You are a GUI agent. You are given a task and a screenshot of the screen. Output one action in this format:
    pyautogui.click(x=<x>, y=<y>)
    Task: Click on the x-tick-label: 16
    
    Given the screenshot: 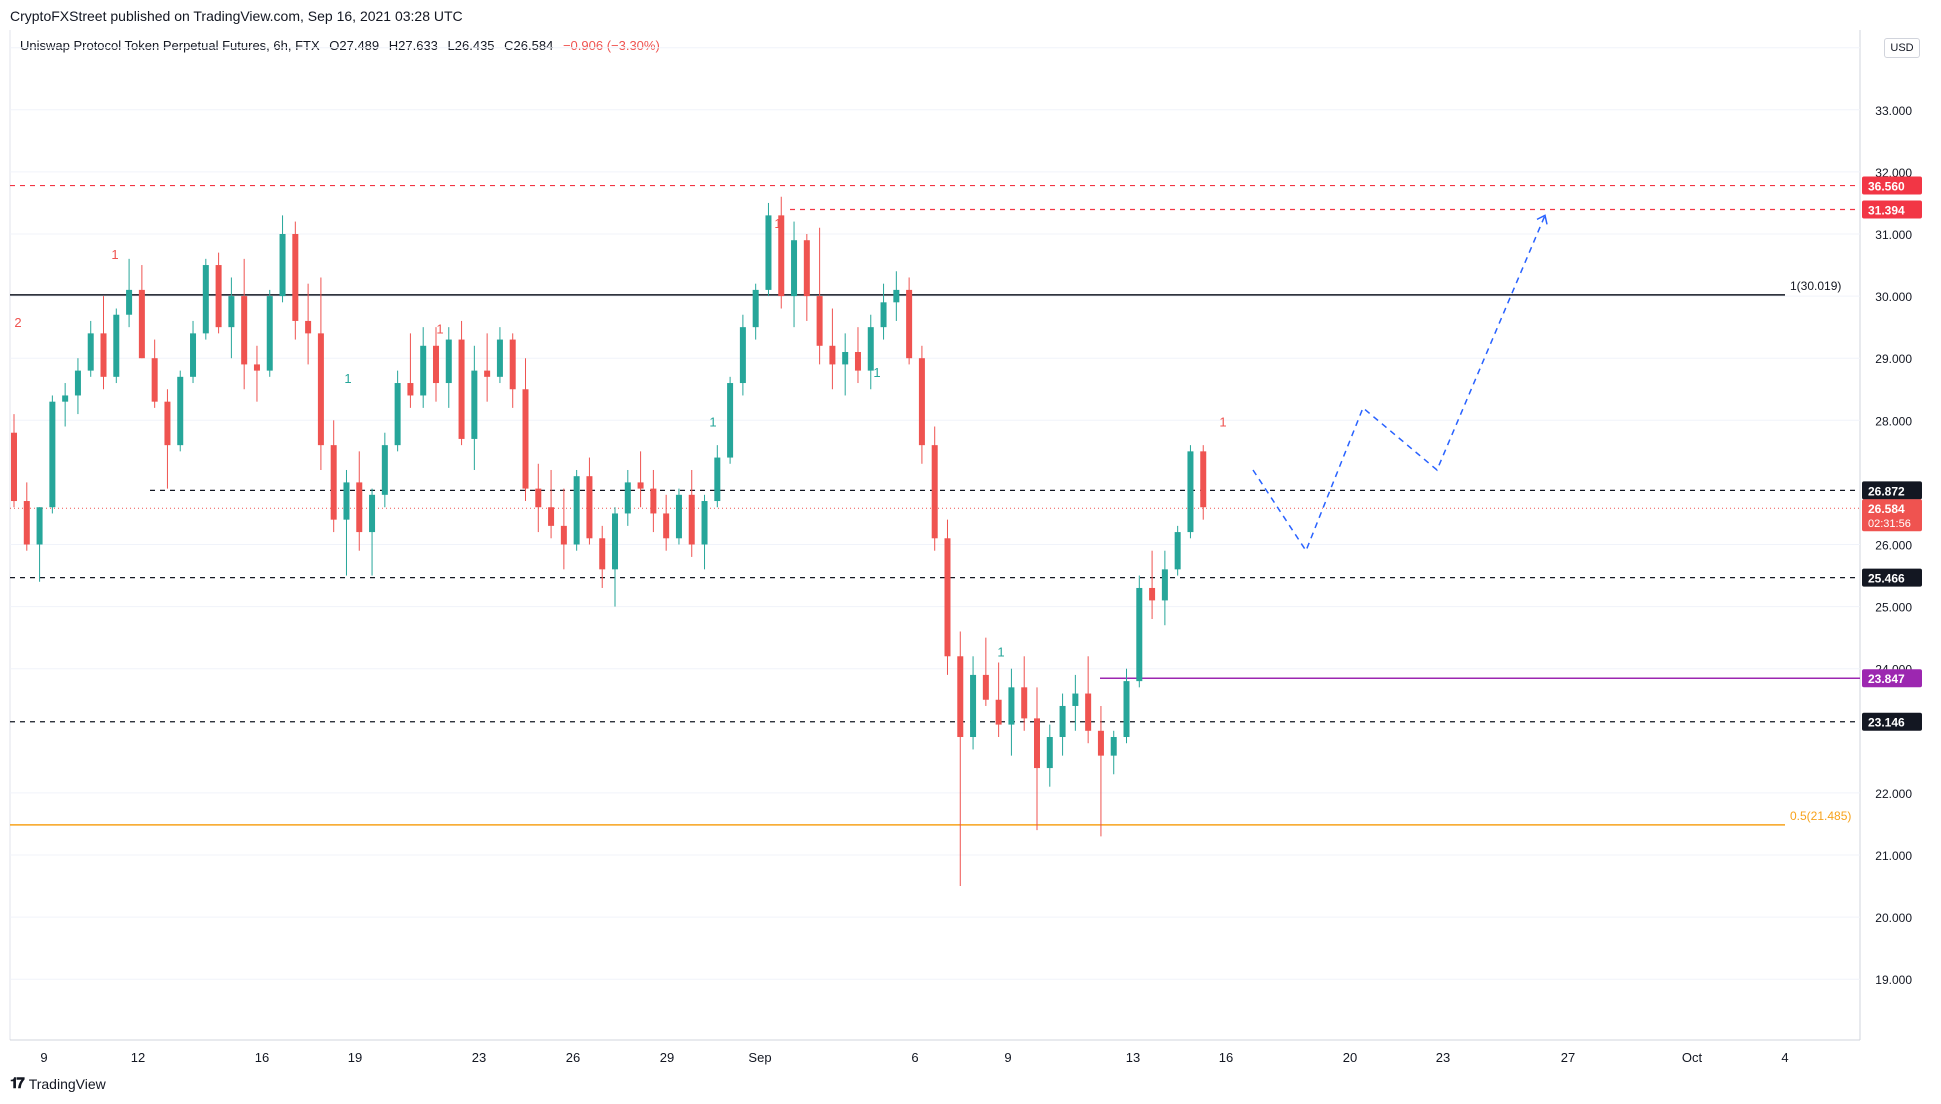 What is the action you would take?
    pyautogui.click(x=1226, y=1057)
    